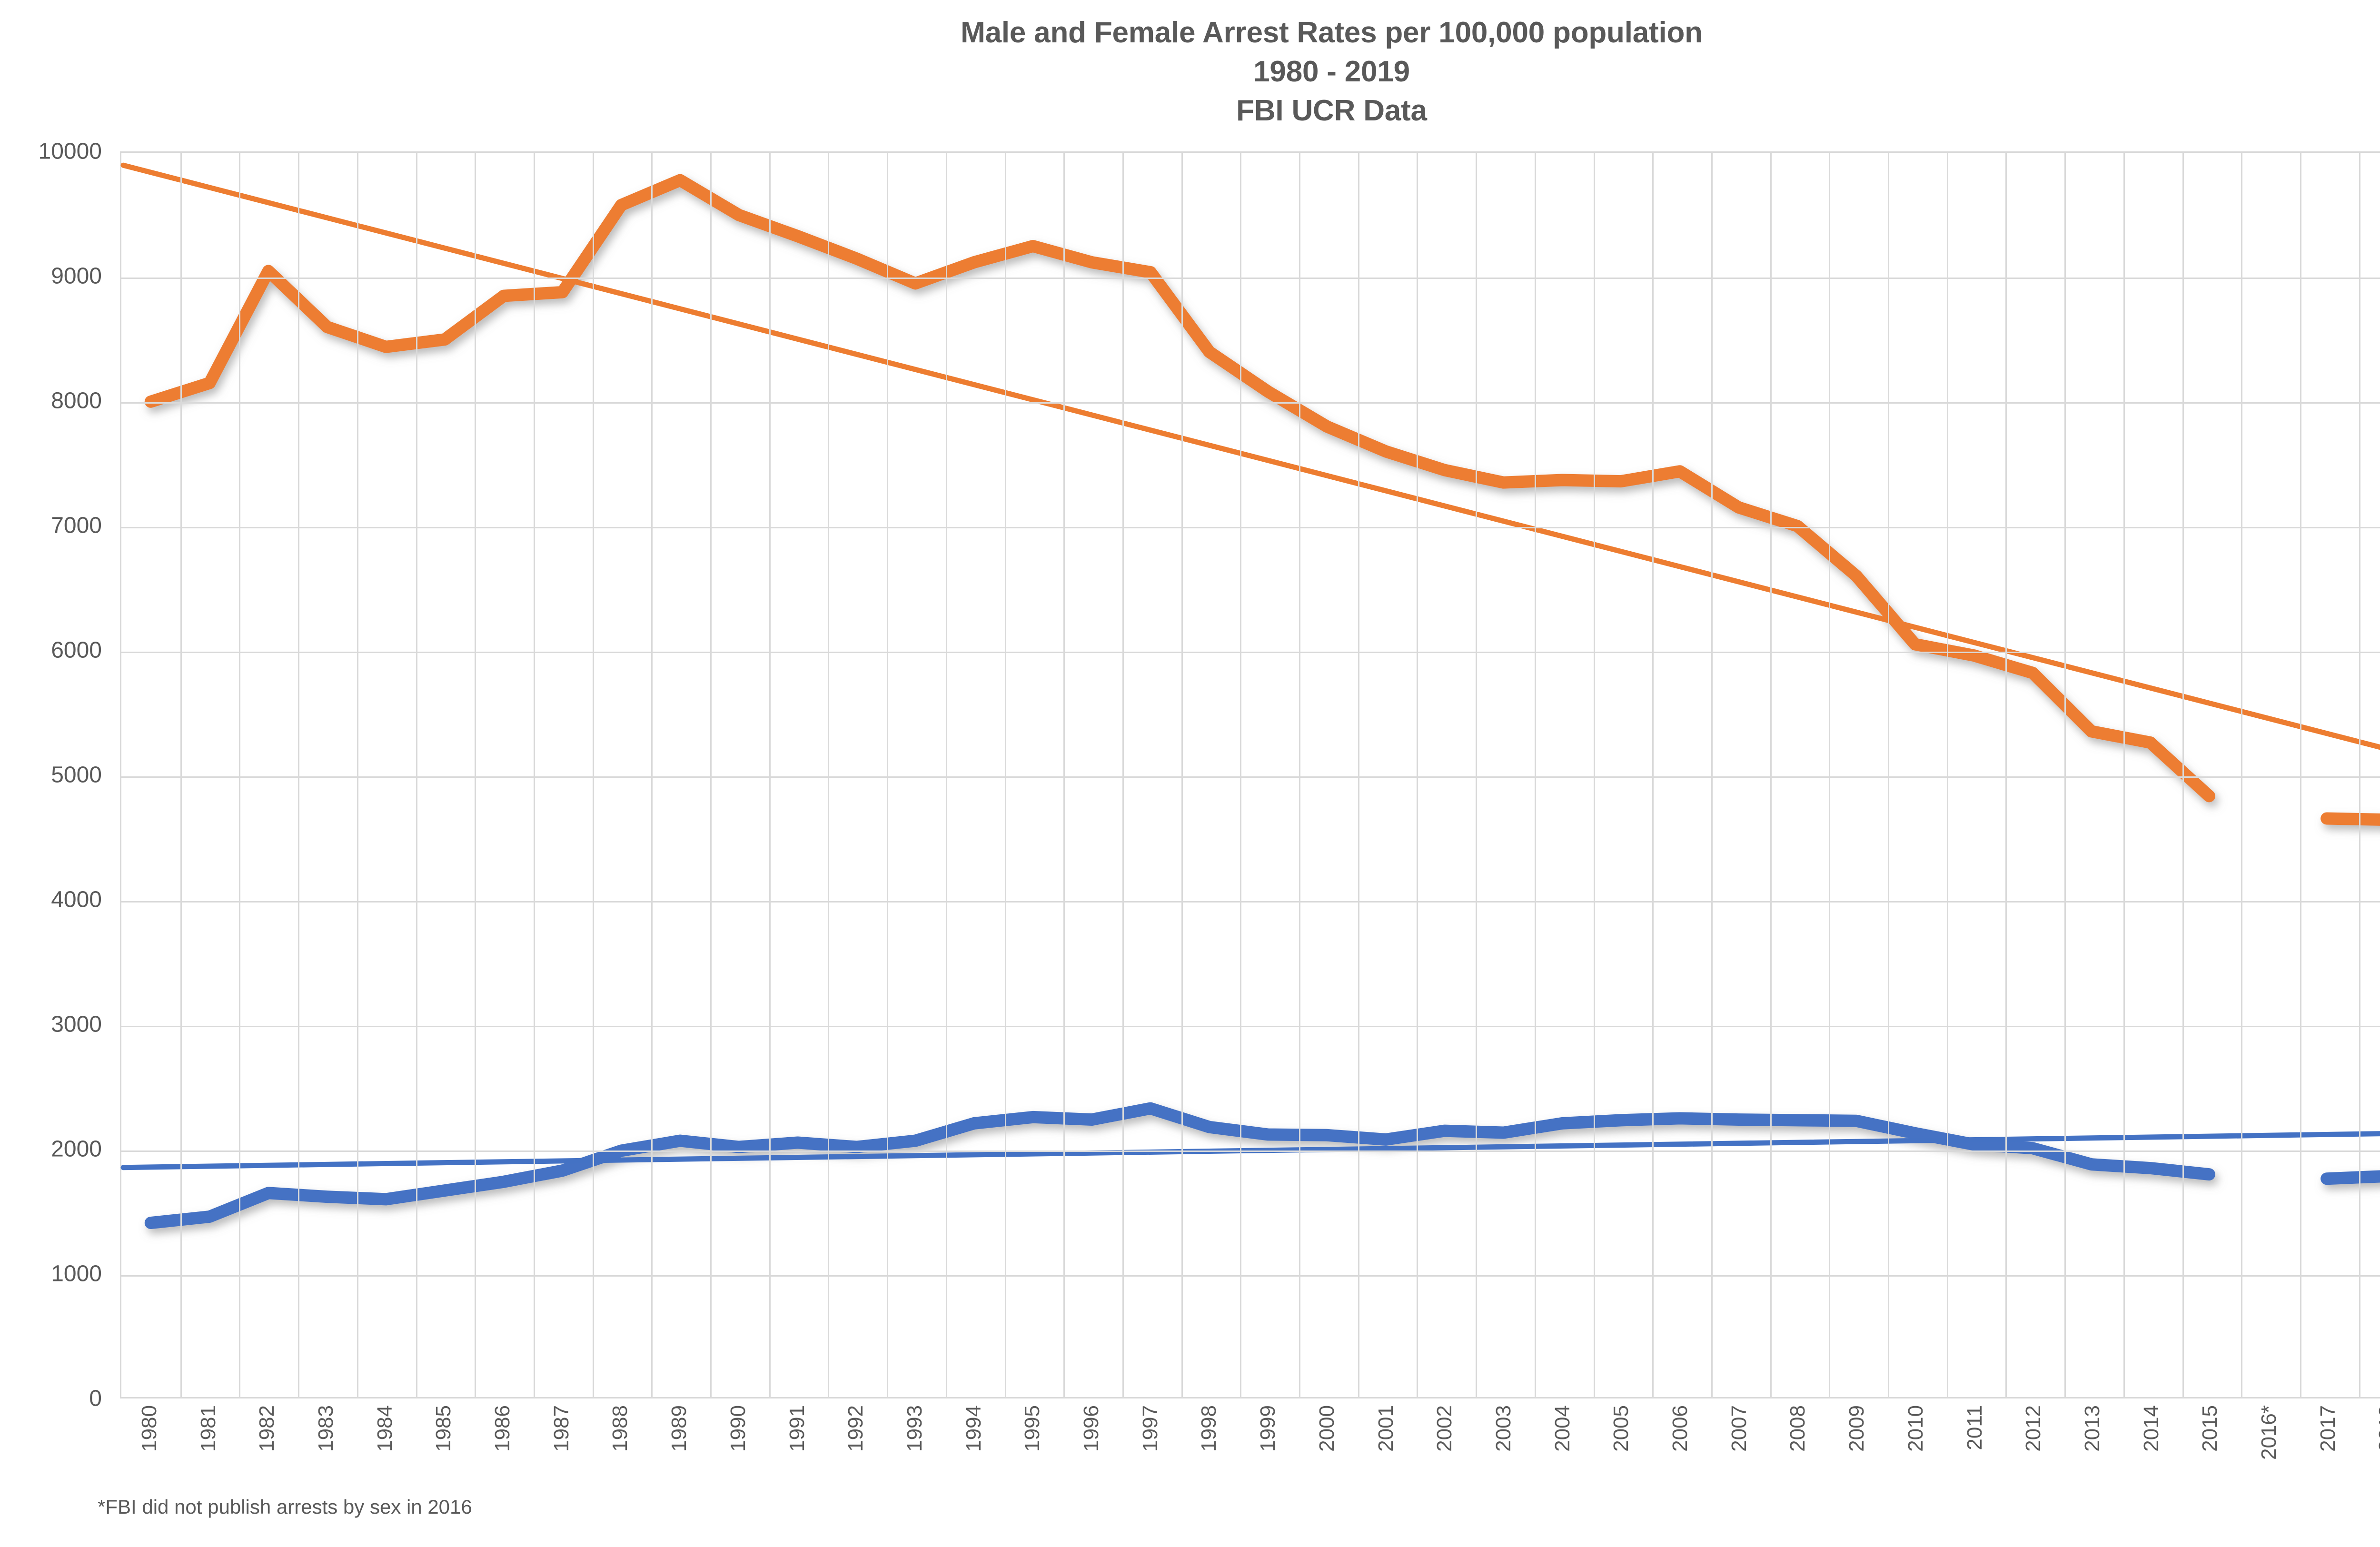 This screenshot has height=1547, width=2380. I want to click on x-axis-tick-label-text: 1980, so click(149, 1428).